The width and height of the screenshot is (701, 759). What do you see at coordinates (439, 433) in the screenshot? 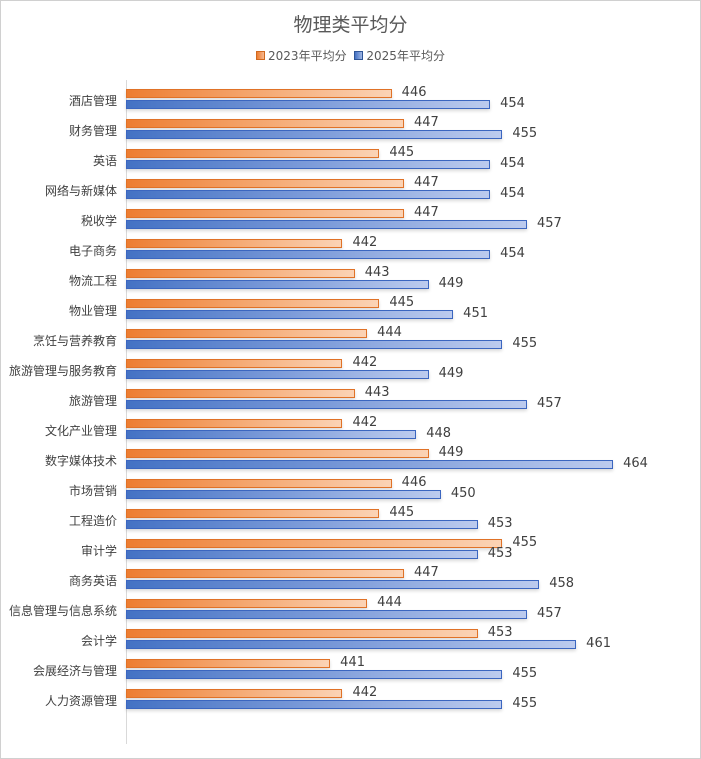
I see `data-label-2025: 448` at bounding box center [439, 433].